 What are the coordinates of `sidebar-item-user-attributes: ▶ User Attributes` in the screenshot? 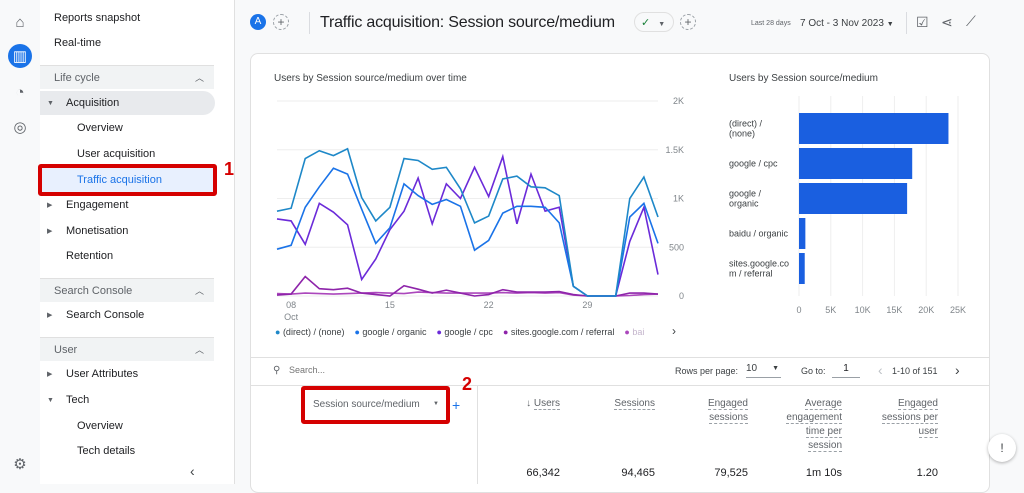 It's located at (127, 374).